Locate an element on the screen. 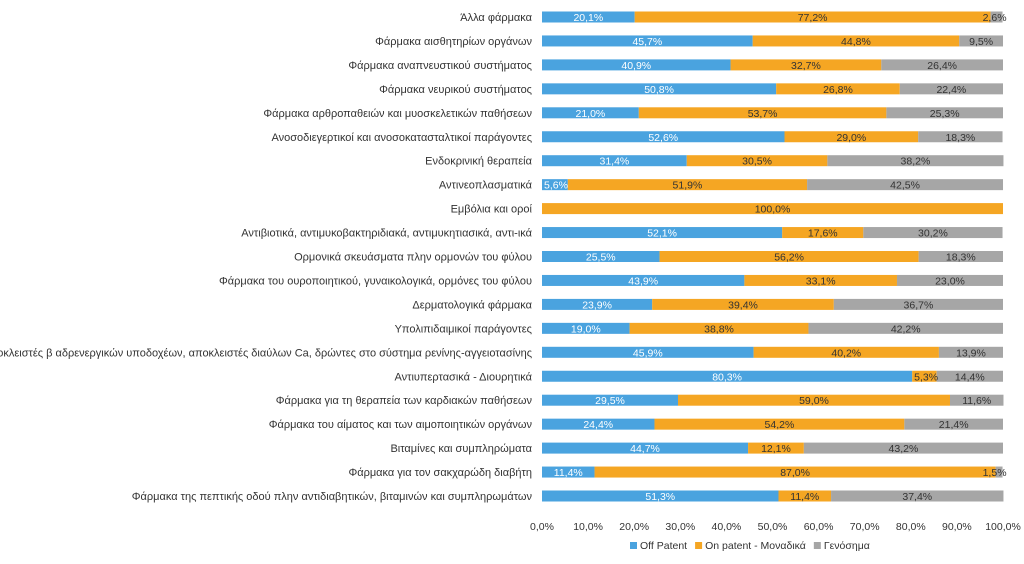 This screenshot has width=1024, height=564. data-label: 51,9% is located at coordinates (688, 186).